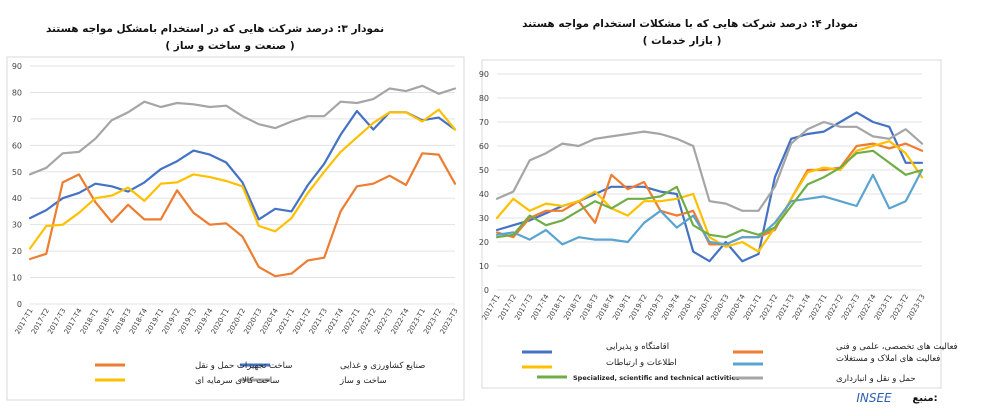 The width and height of the screenshot is (986, 416). What do you see at coordinates (382, 366) in the screenshot?
I see `legend-label: صنایع کشاورزی و غذایی` at bounding box center [382, 366].